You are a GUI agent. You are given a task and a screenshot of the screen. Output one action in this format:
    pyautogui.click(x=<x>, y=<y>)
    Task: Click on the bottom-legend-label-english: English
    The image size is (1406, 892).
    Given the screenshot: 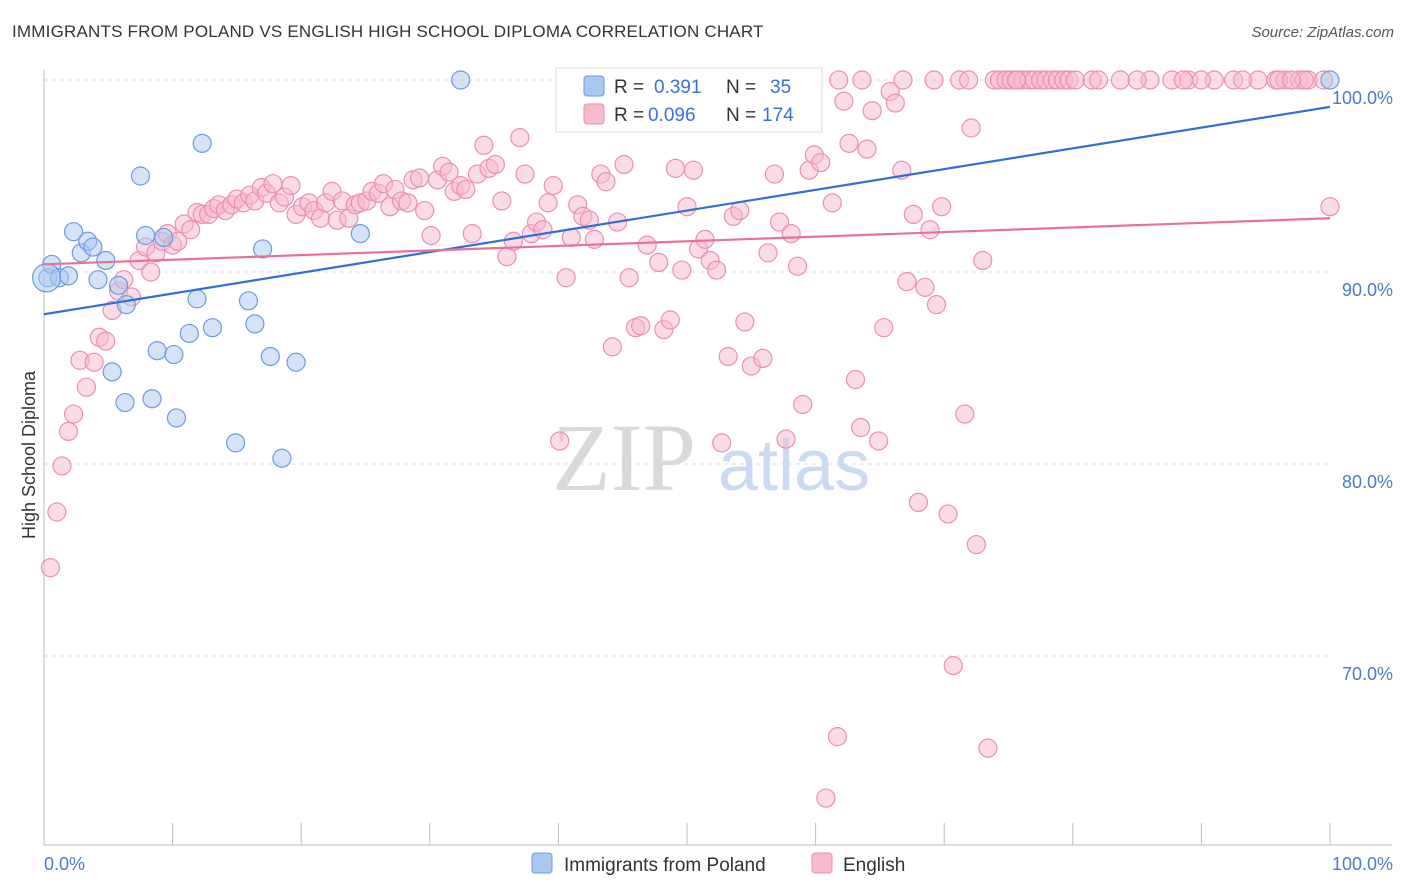 What is the action you would take?
    pyautogui.click(x=874, y=865)
    